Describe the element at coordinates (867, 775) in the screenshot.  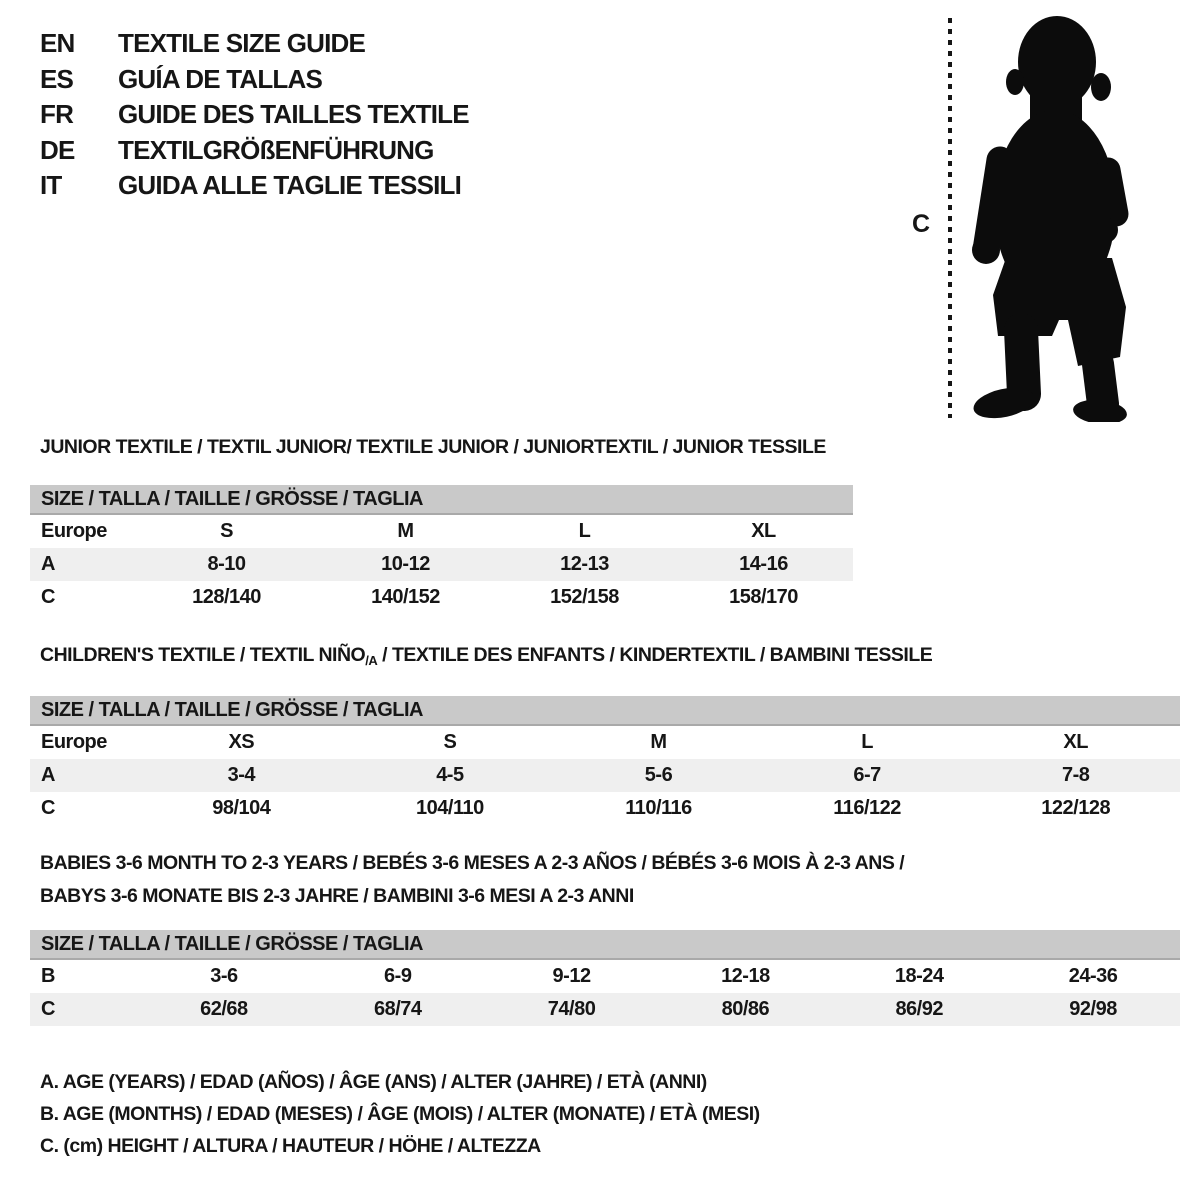
I see `cell: 6-7` at that location.